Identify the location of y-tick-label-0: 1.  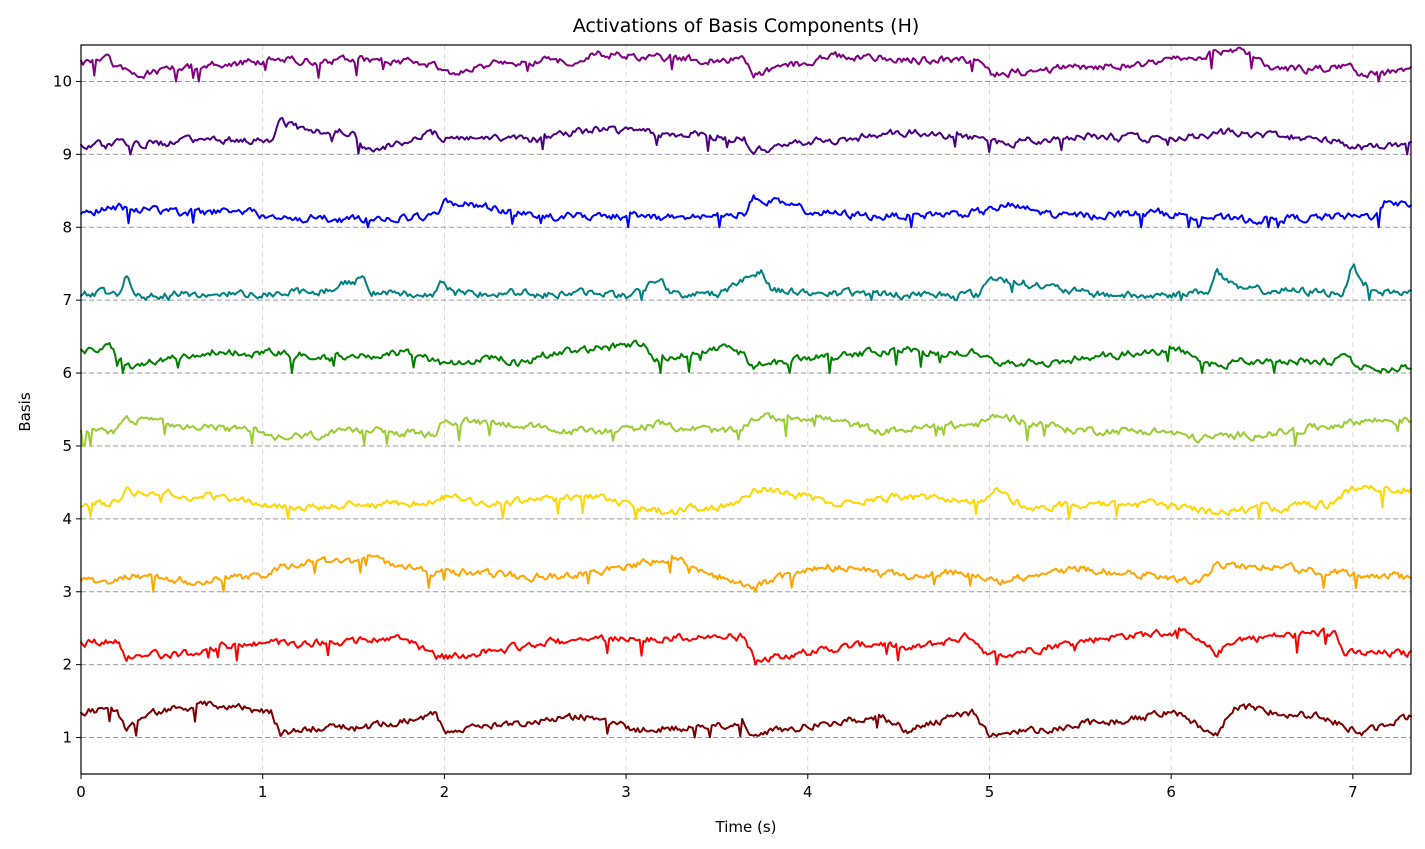
(67, 738).